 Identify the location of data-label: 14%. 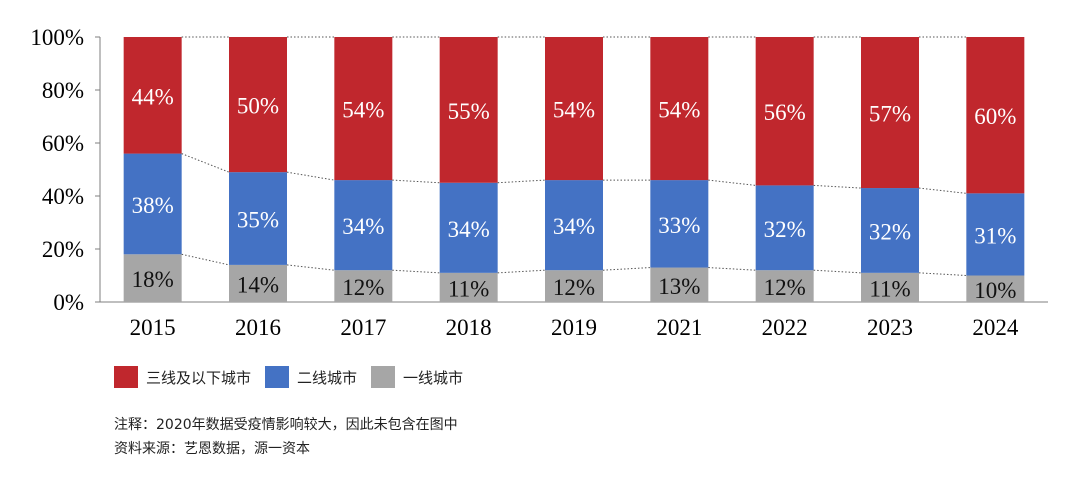
(258, 284).